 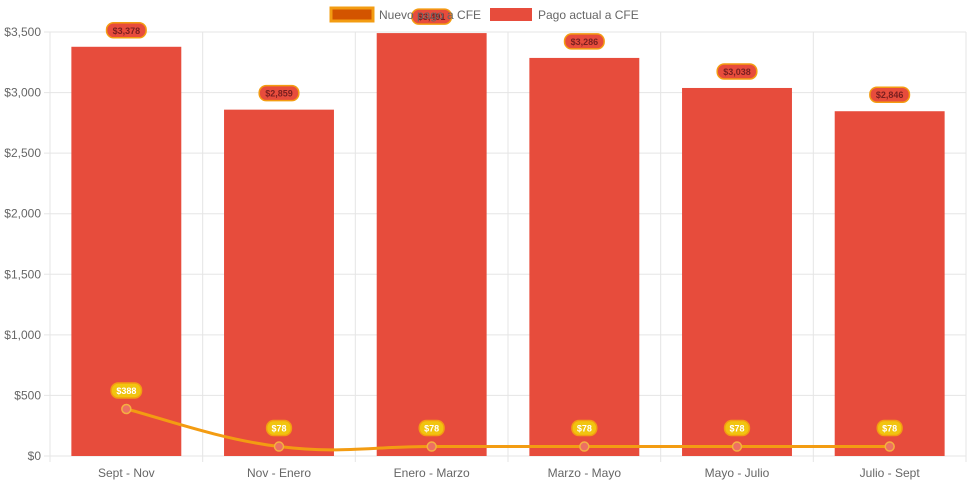 What do you see at coordinates (22, 274) in the screenshot?
I see `y-tick-label: $1,500` at bounding box center [22, 274].